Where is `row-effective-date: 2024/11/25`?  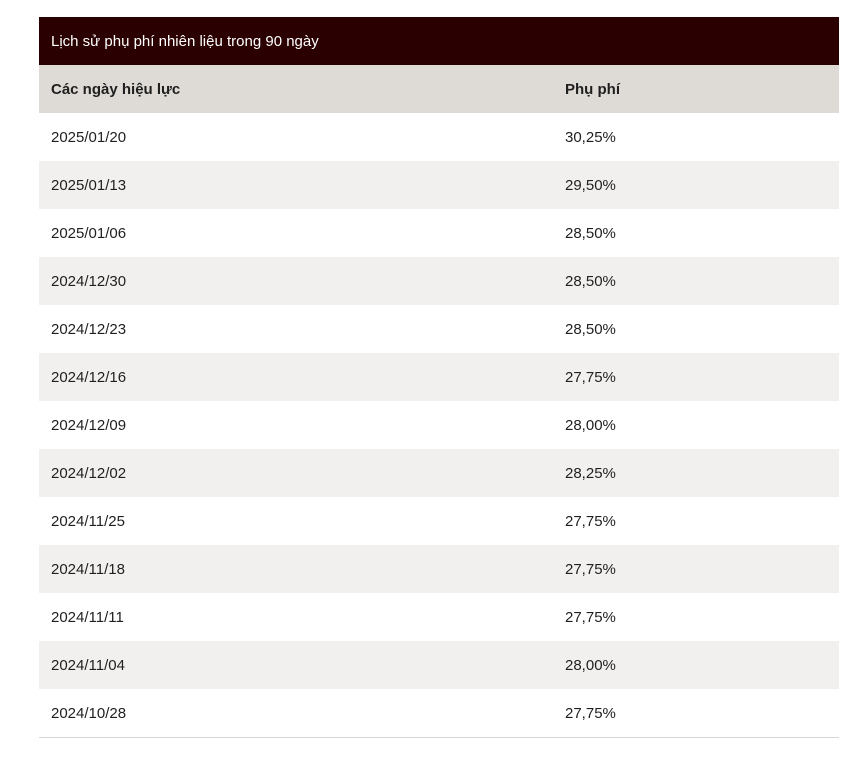
row-effective-date: 2024/11/25 is located at coordinates (88, 521).